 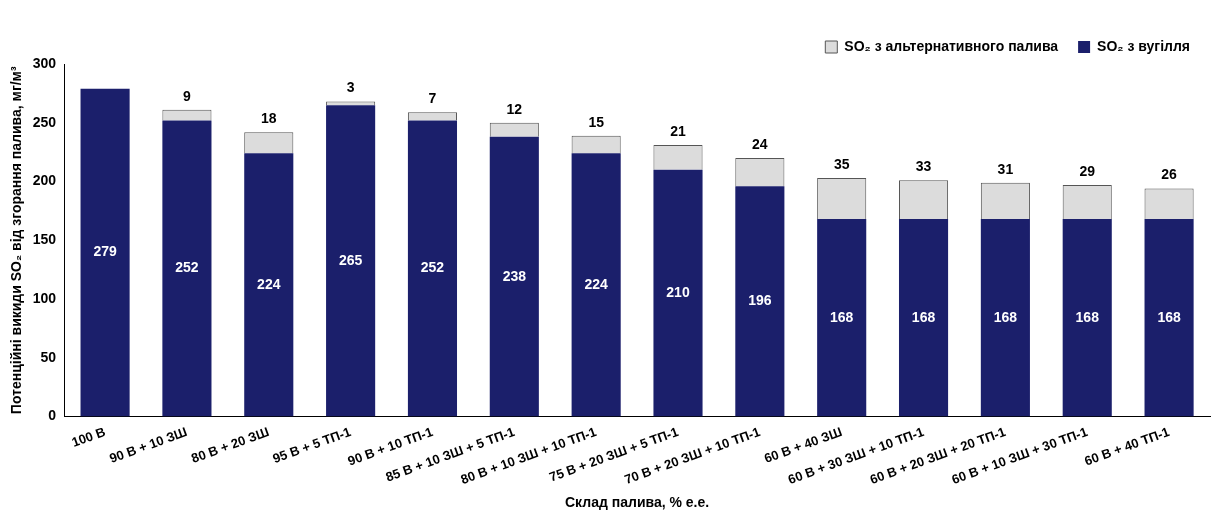 I want to click on data-label: 7, so click(x=432, y=98).